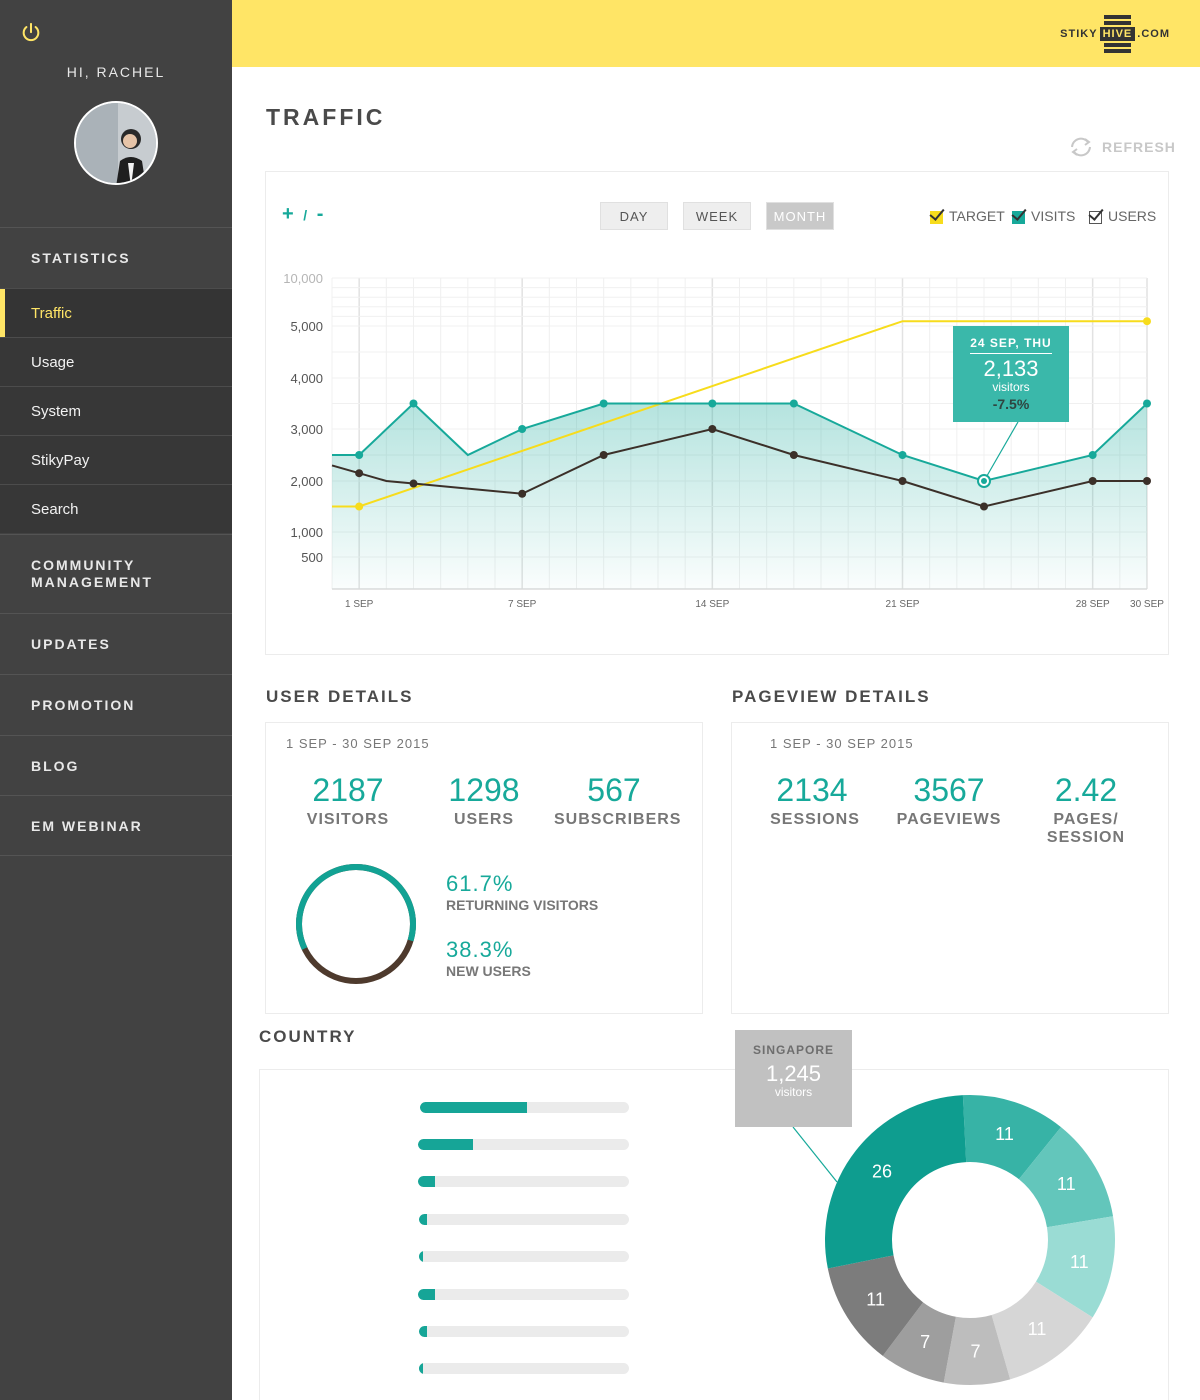 Image resolution: width=1200 pixels, height=1400 pixels. I want to click on nav-updates: UPDATES, so click(116, 643).